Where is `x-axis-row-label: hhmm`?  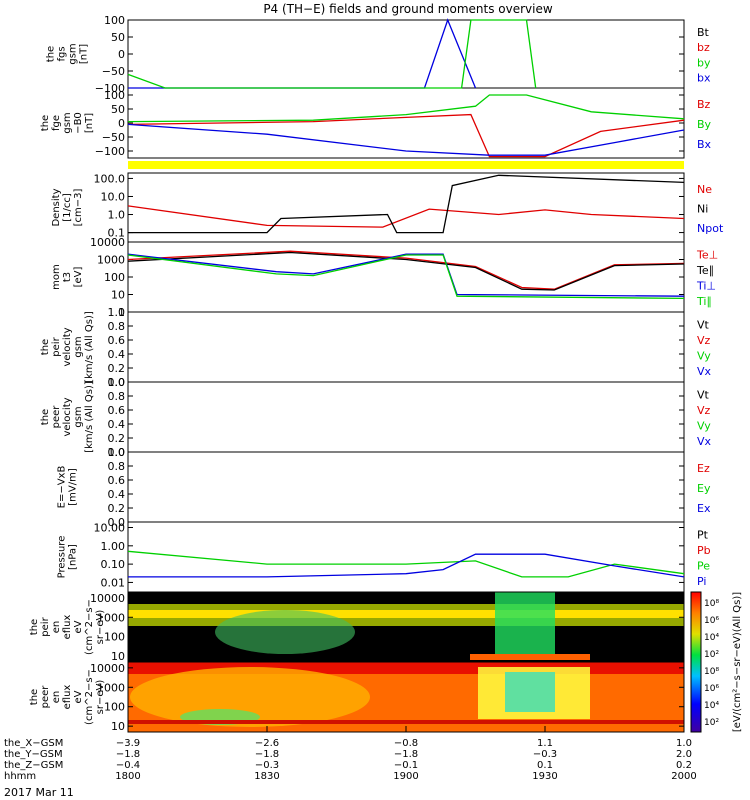 x-axis-row-label: hhmm is located at coordinates (20, 776).